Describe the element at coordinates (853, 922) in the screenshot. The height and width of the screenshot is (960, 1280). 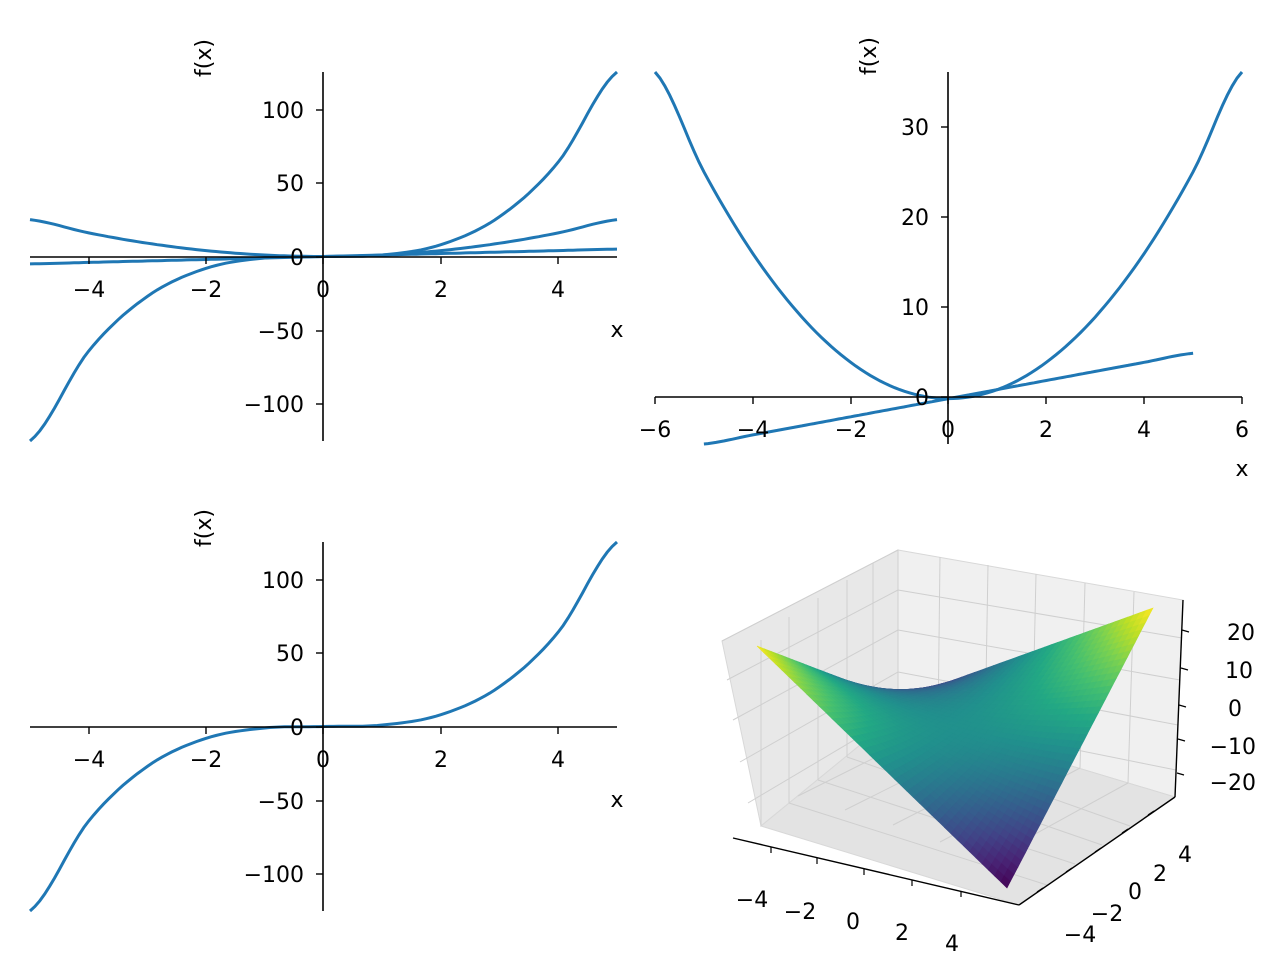
I see `x-tick-label-3d: 0` at that location.